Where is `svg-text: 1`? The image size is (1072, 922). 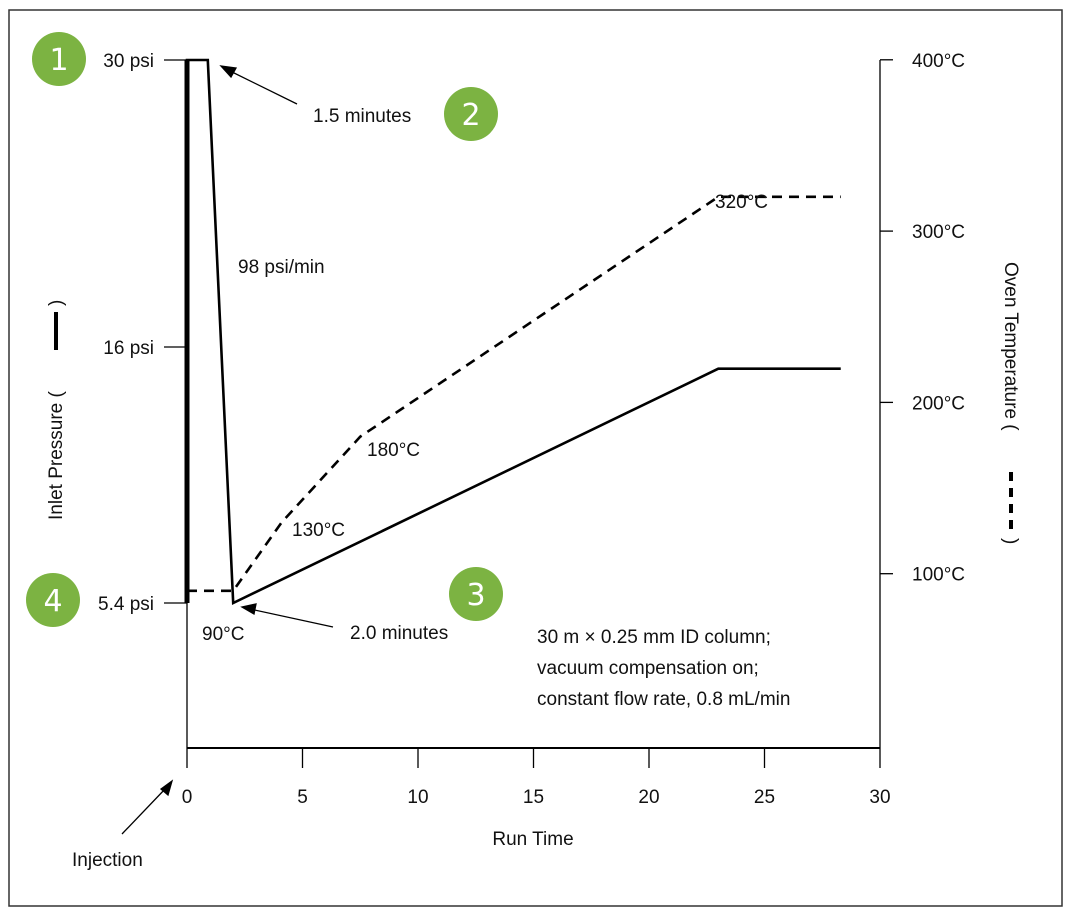
svg-text: 1 is located at coordinates (58, 60).